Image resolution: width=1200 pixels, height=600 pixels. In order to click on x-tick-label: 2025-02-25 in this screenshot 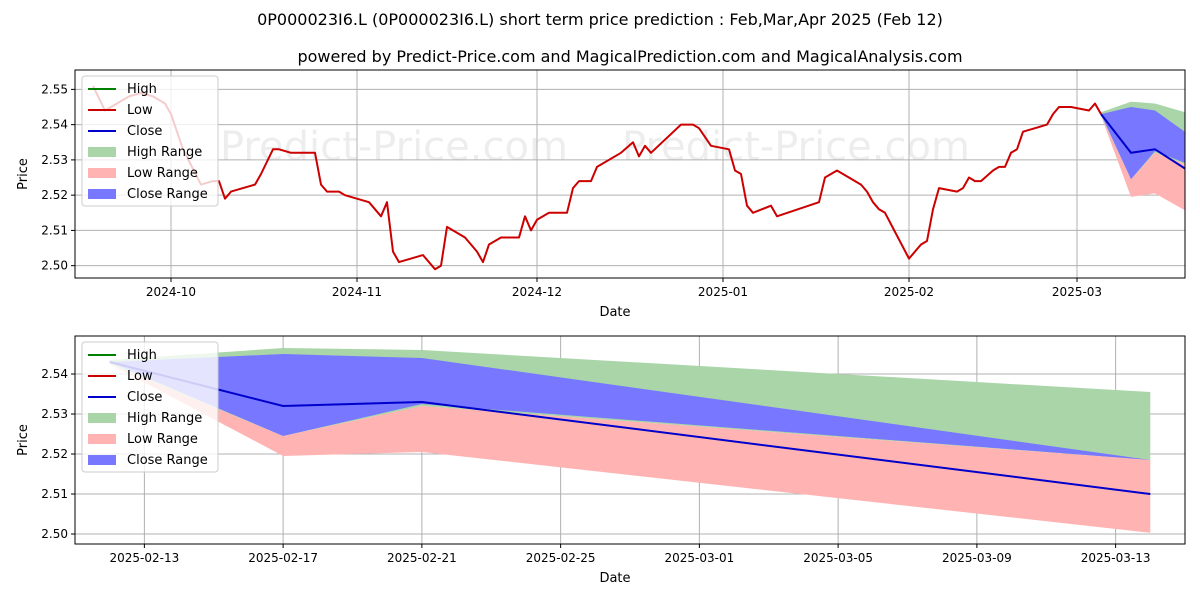, I will do `click(561, 558)`.